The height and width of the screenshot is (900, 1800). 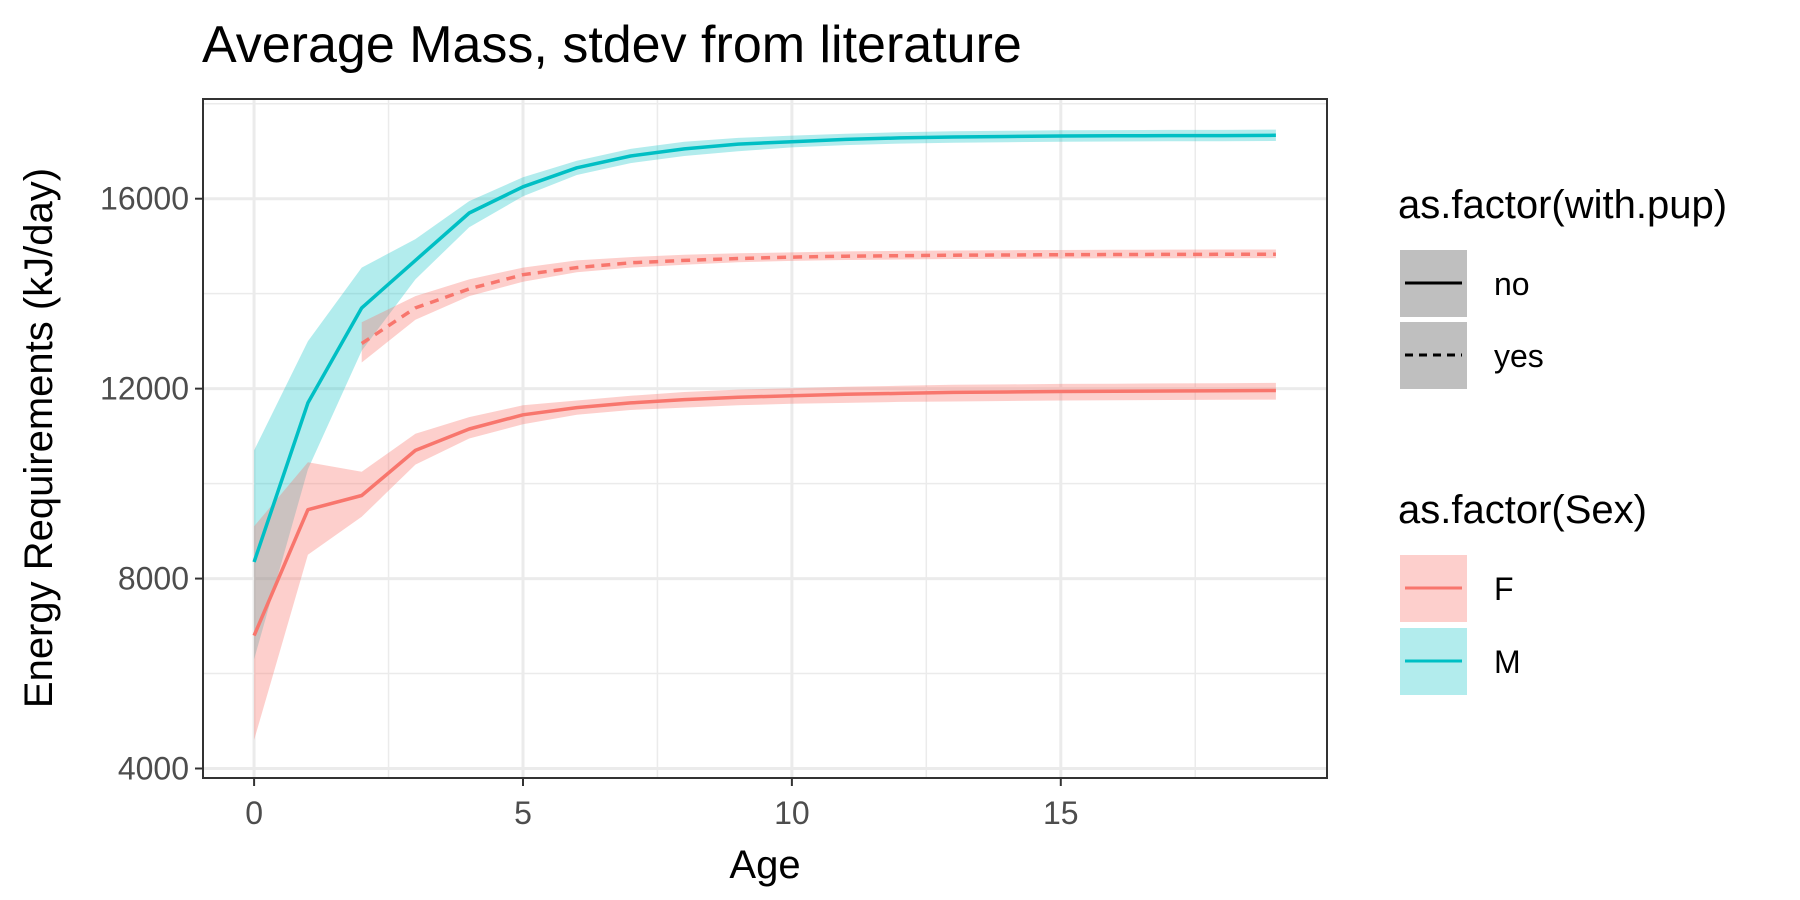 I want to click on y-tick-label: 8000, so click(x=153, y=579).